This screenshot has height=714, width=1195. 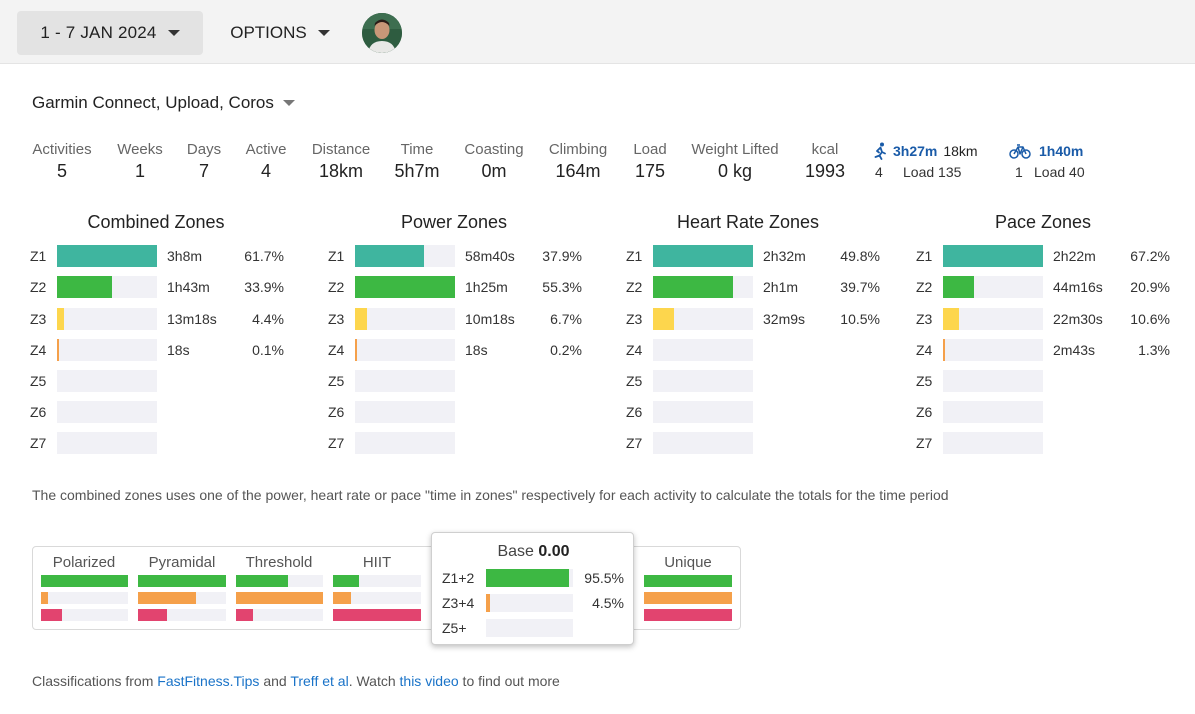 I want to click on avatar, so click(x=382, y=33).